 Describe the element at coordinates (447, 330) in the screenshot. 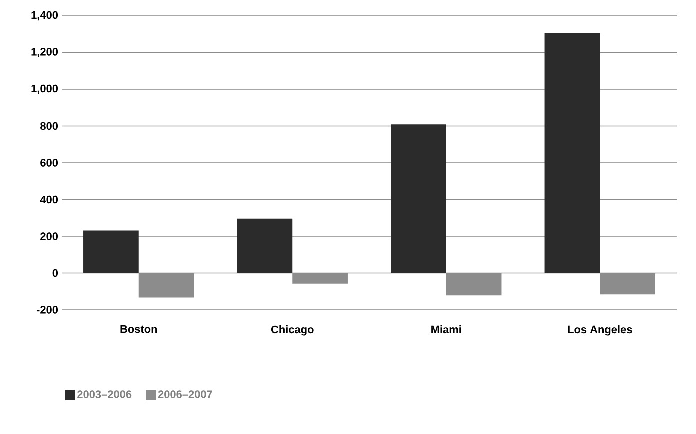

I see `x-tick-label: Miami` at that location.